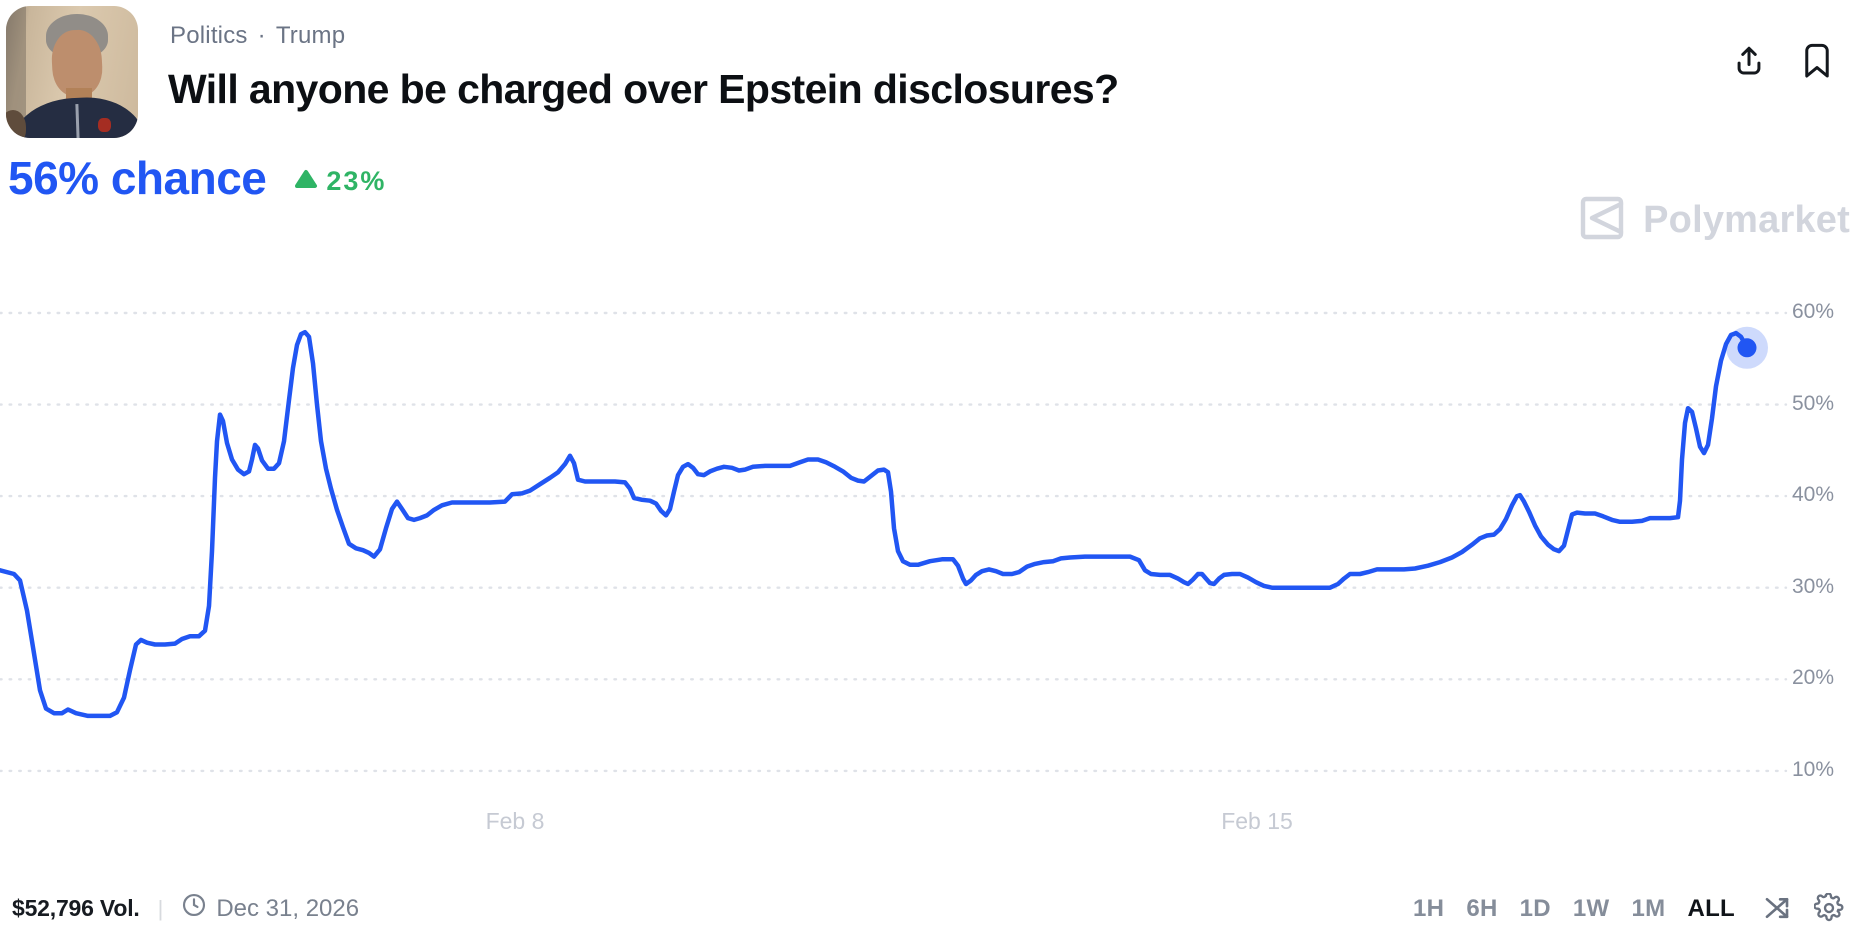 The height and width of the screenshot is (928, 1856). I want to click on volume-label: $52,796 Vol., so click(76, 908).